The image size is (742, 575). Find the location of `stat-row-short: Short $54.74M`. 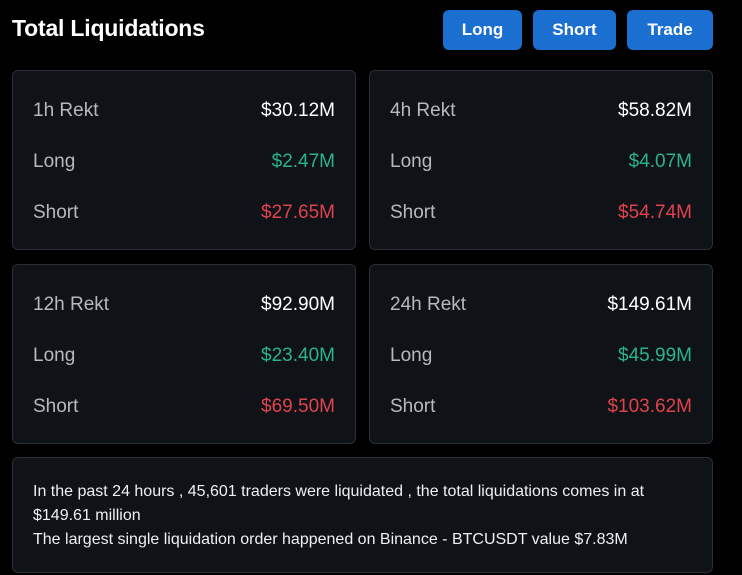

stat-row-short: Short $54.74M is located at coordinates (541, 215).